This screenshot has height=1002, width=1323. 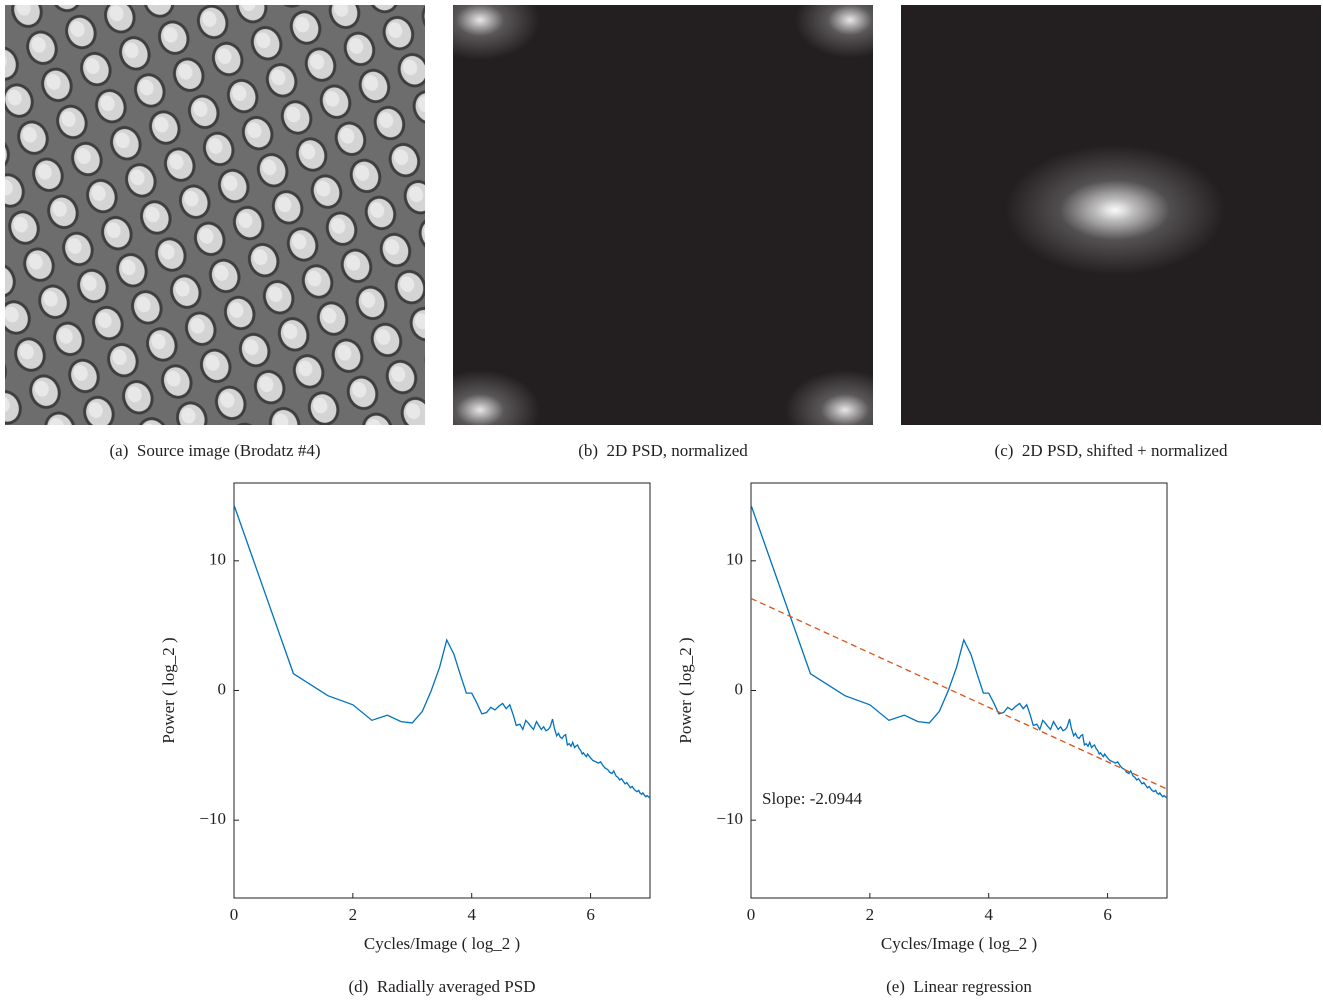 I want to click on annotation: Slope: -2.0944, so click(x=812, y=798).